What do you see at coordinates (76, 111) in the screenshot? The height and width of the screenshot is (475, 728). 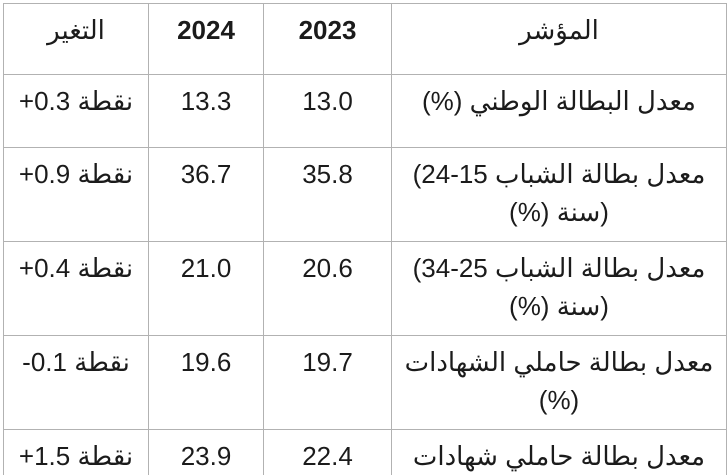 I see `change-cell: +0.3 نقطة` at bounding box center [76, 111].